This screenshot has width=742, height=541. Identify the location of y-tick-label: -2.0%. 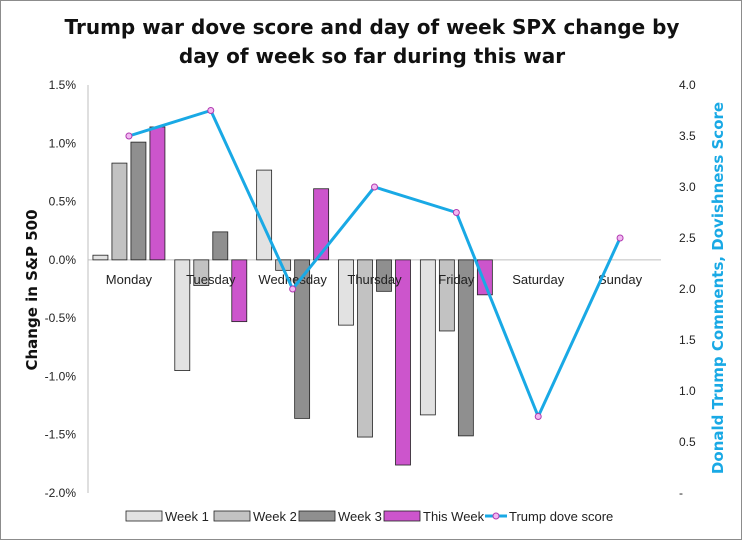
(61, 493).